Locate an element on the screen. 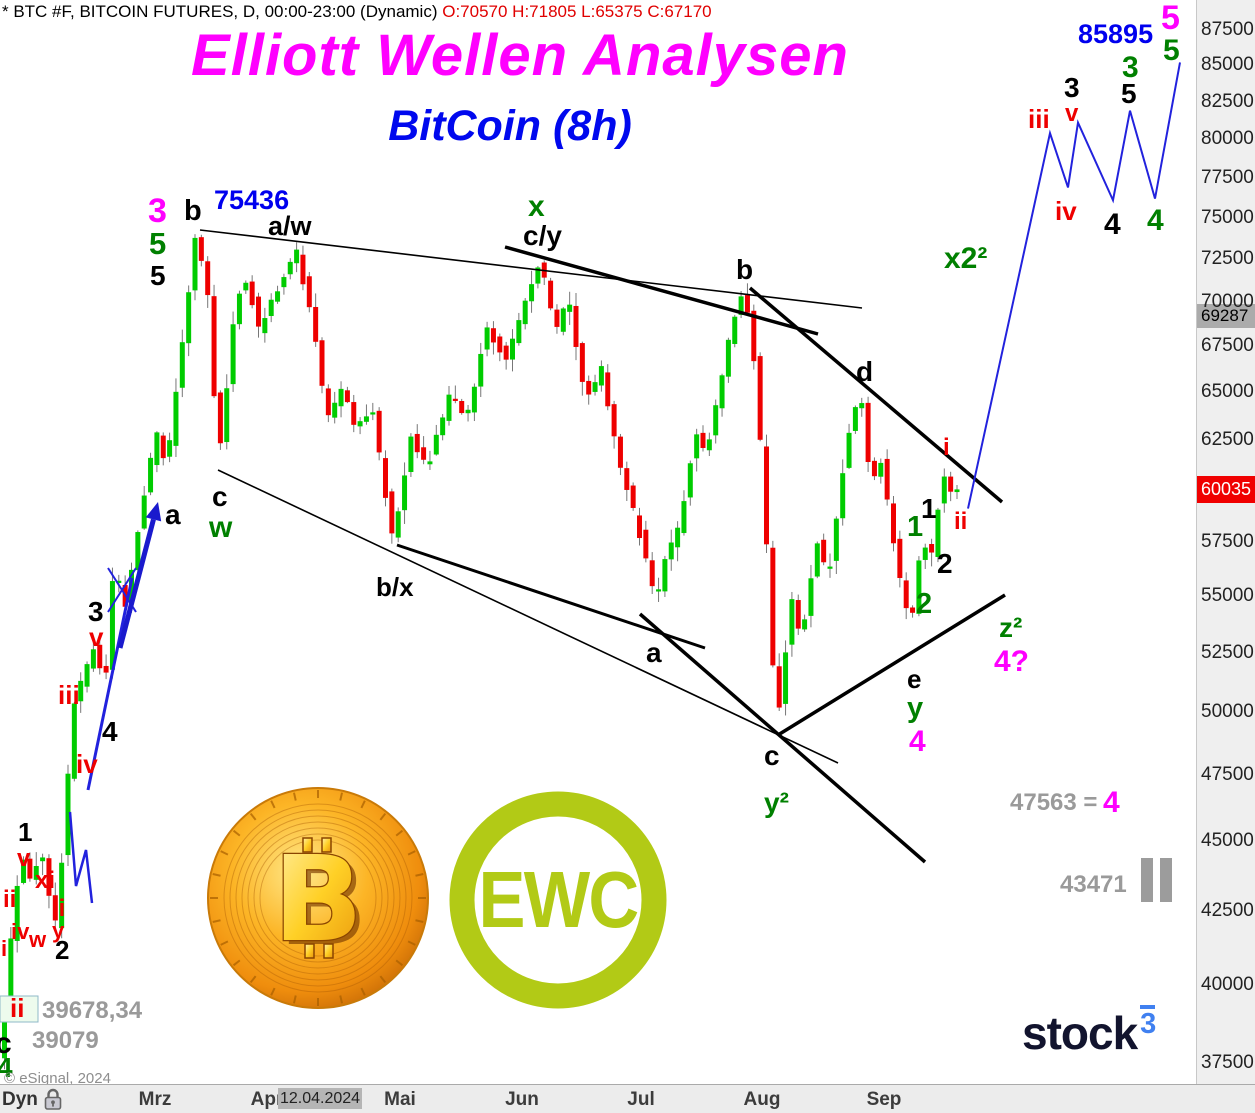  price-tick: 57500 is located at coordinates (1227, 541).